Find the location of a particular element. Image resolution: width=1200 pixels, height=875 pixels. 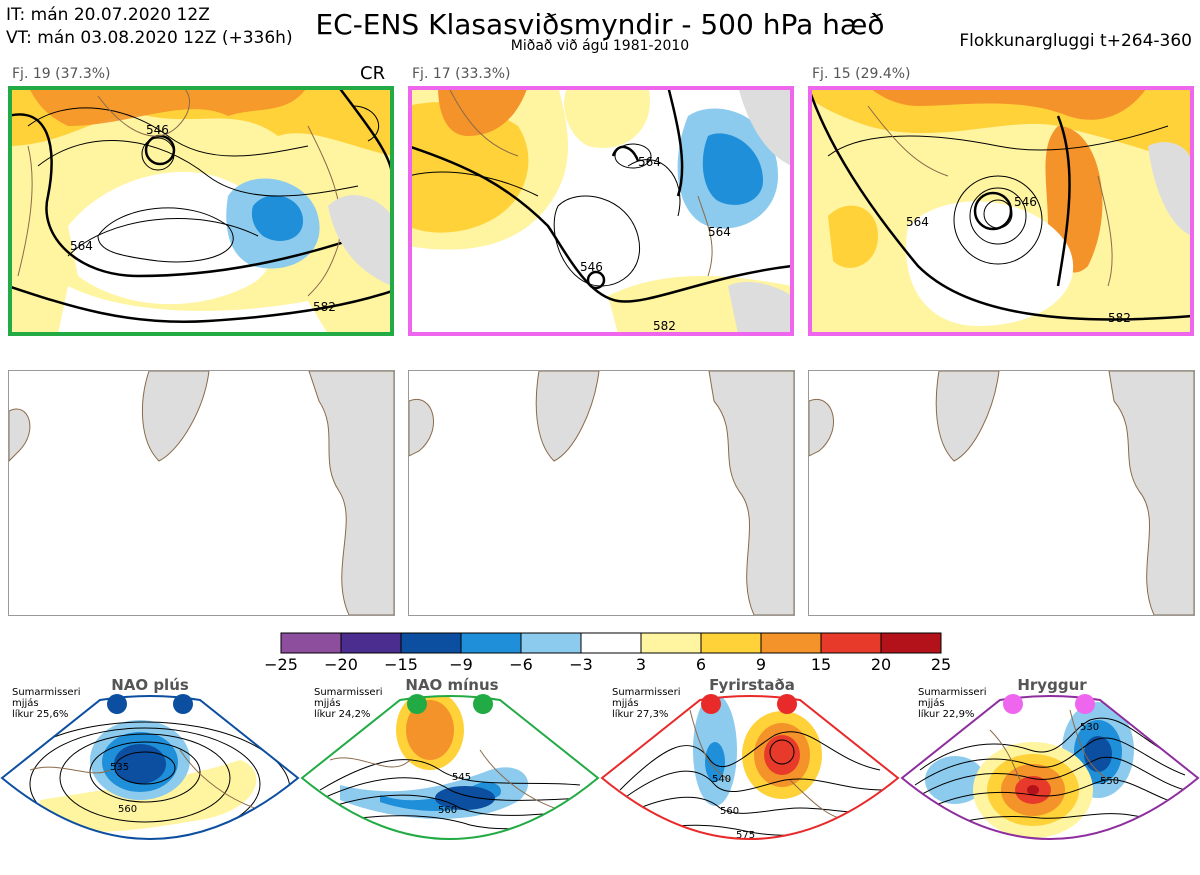

regime-4-map: 530 550 575 is located at coordinates (1050, 782).